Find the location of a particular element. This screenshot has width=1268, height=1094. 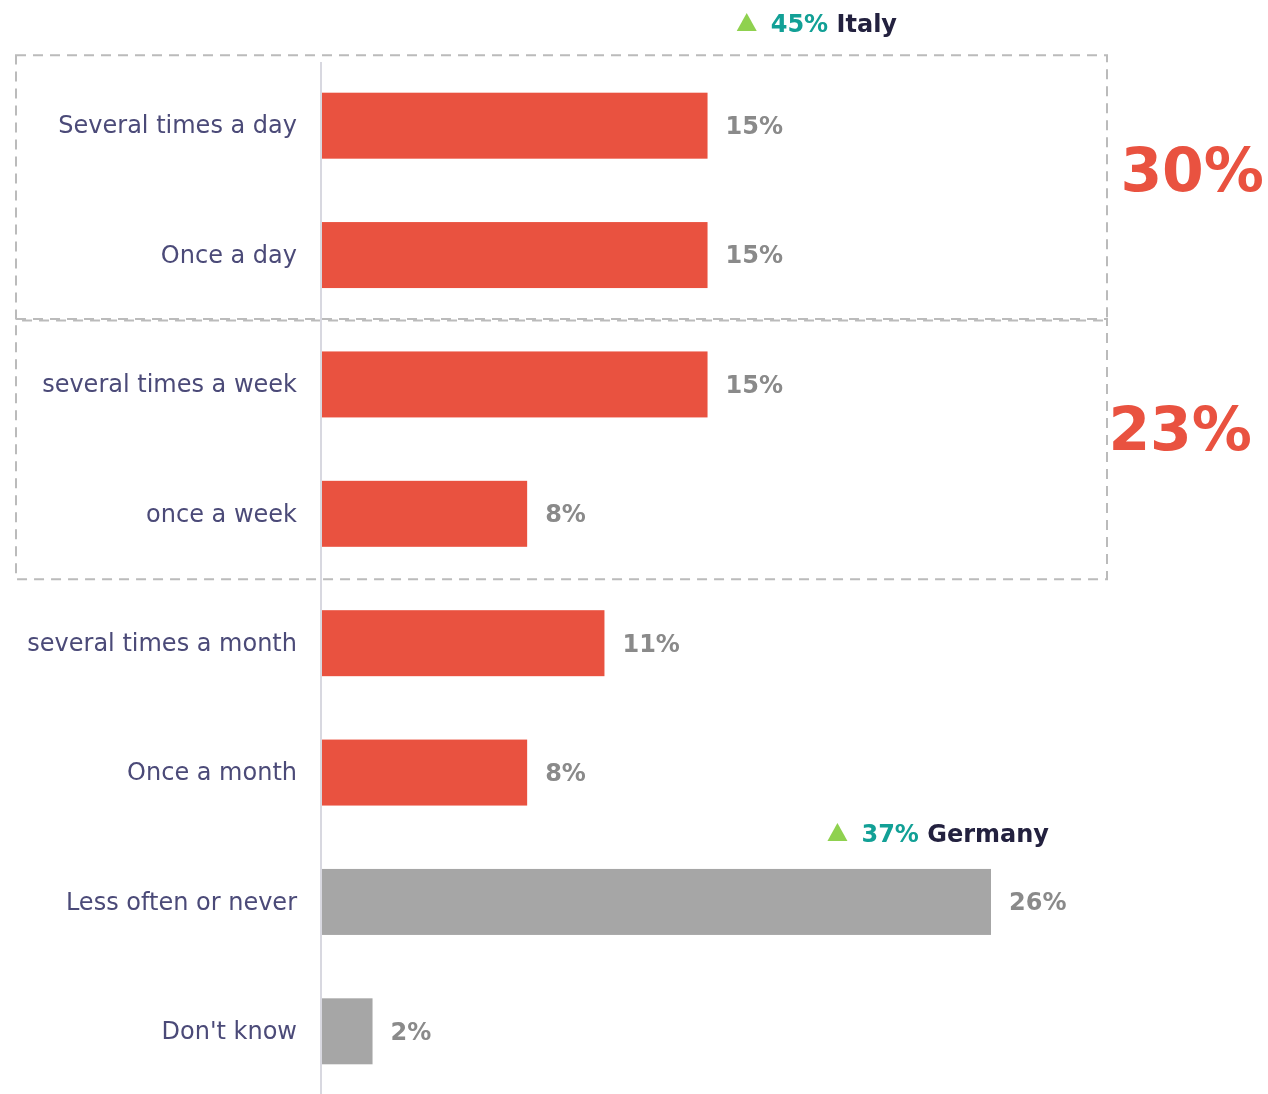

y-tick-label: Less often or never is located at coordinates (181, 901).